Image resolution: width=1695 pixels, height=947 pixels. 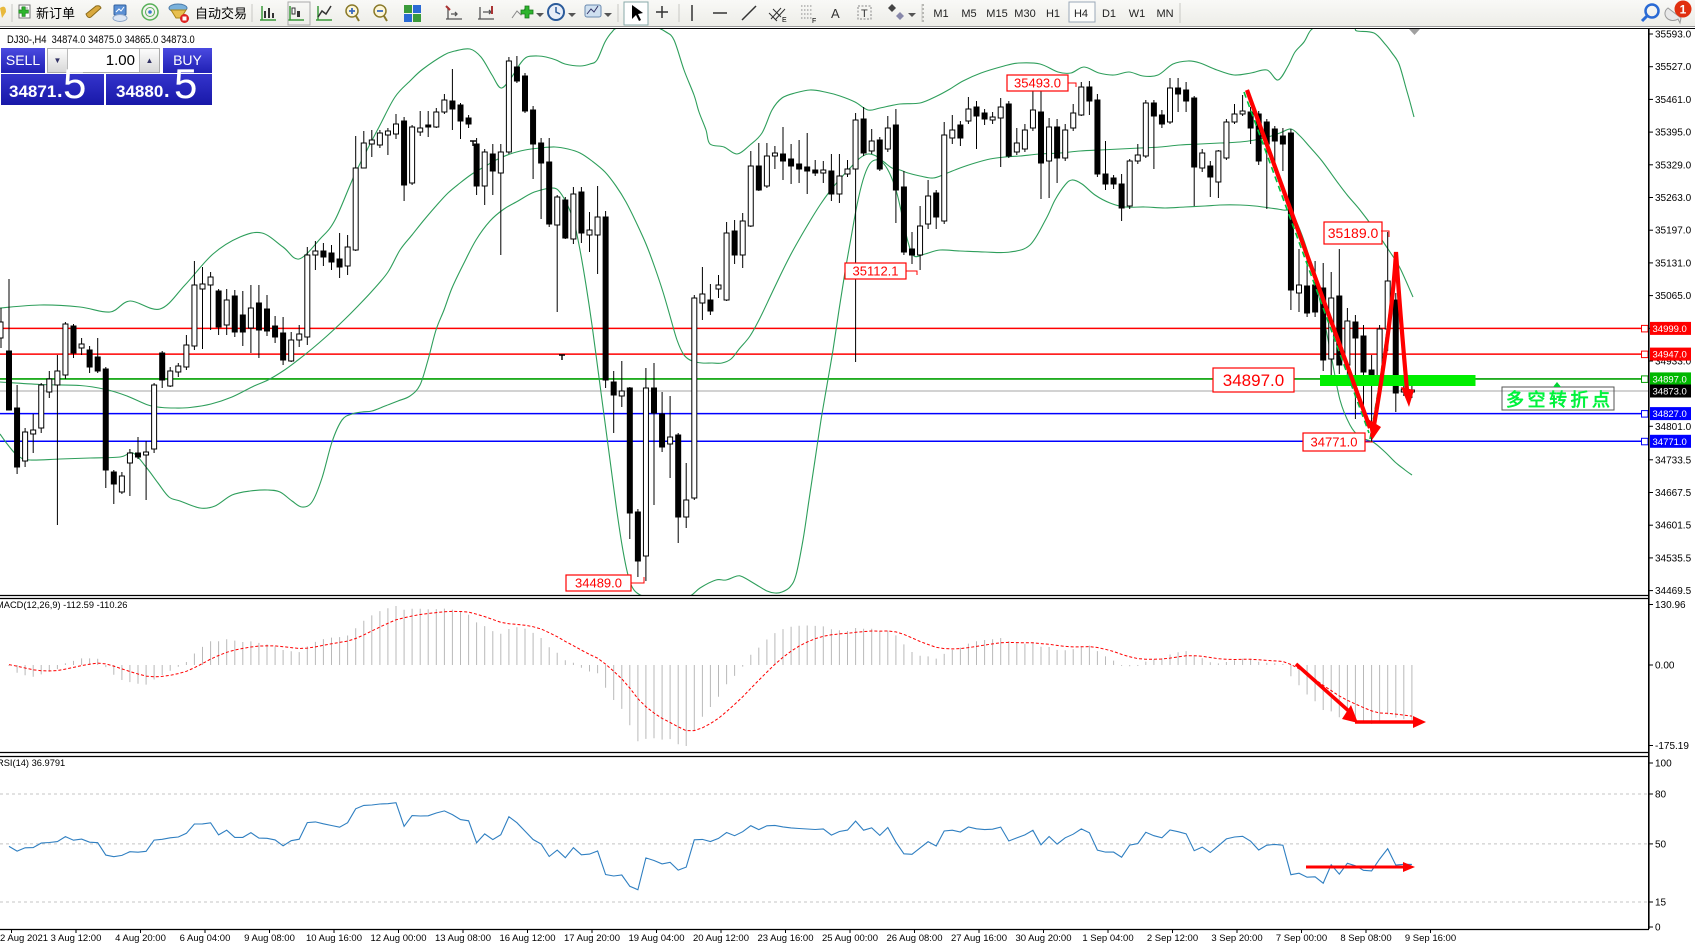 What do you see at coordinates (814, 21) in the screenshot?
I see `svg-text: F` at bounding box center [814, 21].